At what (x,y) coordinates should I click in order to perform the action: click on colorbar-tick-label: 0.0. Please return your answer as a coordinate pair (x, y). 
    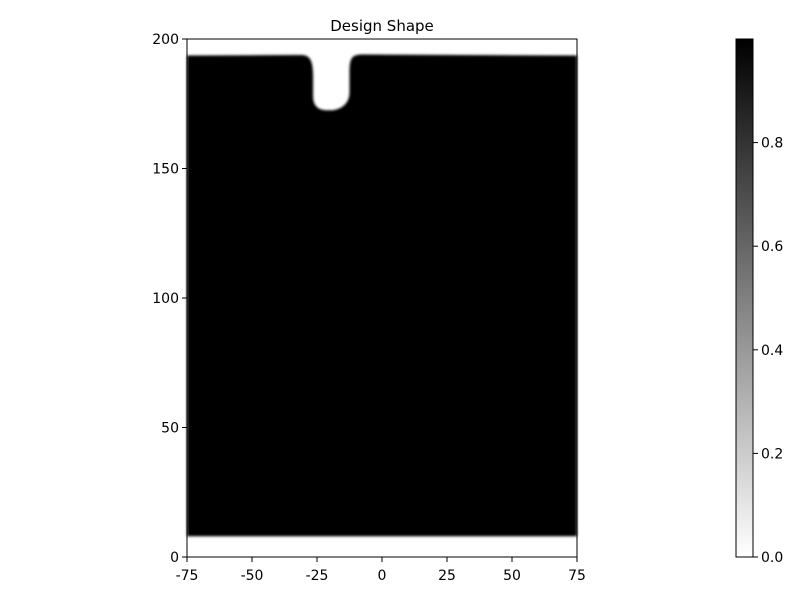
    Looking at the image, I should click on (772, 558).